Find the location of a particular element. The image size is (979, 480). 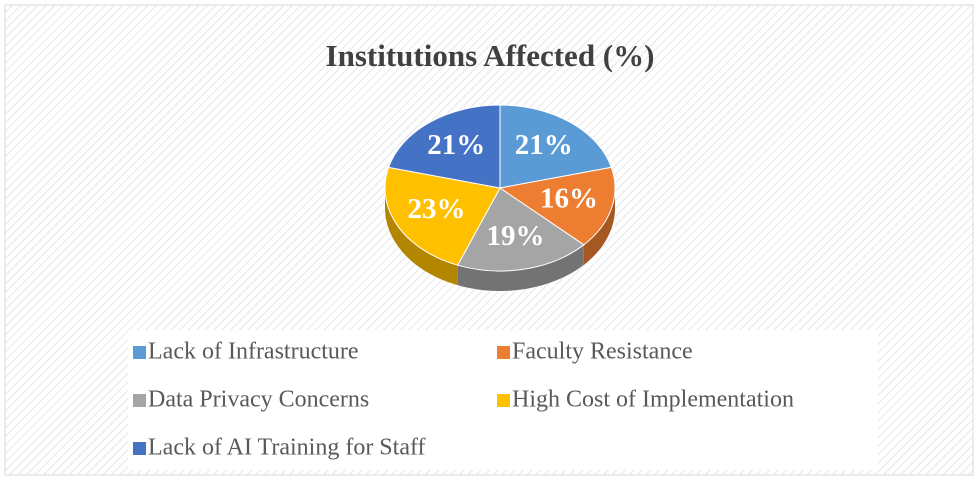

data-label: 19% is located at coordinates (516, 236).